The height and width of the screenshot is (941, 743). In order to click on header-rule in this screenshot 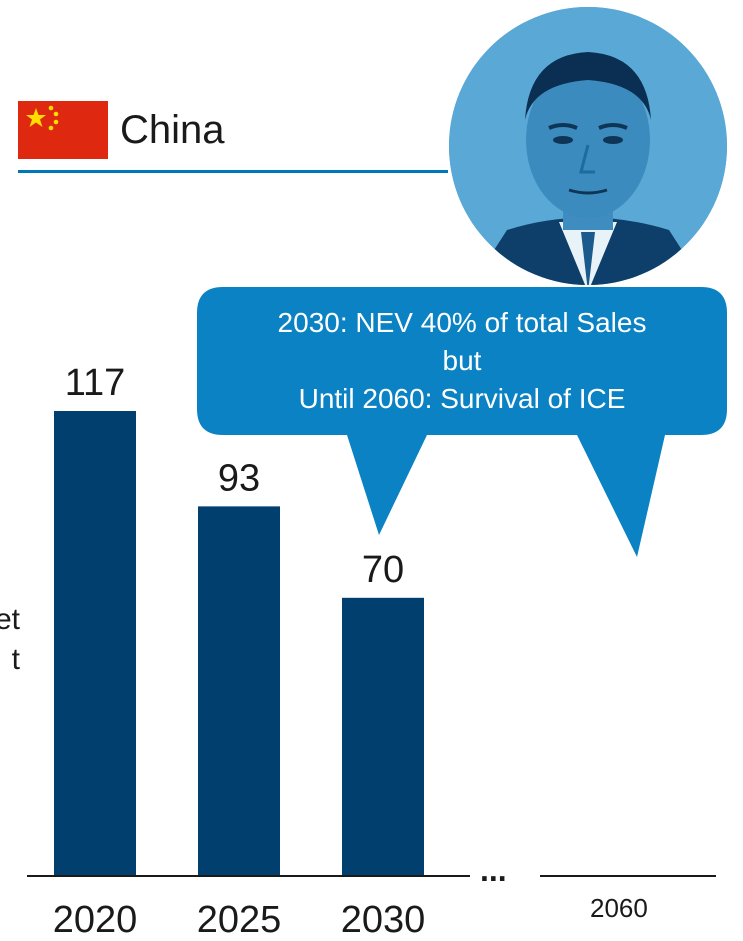, I will do `click(233, 171)`.